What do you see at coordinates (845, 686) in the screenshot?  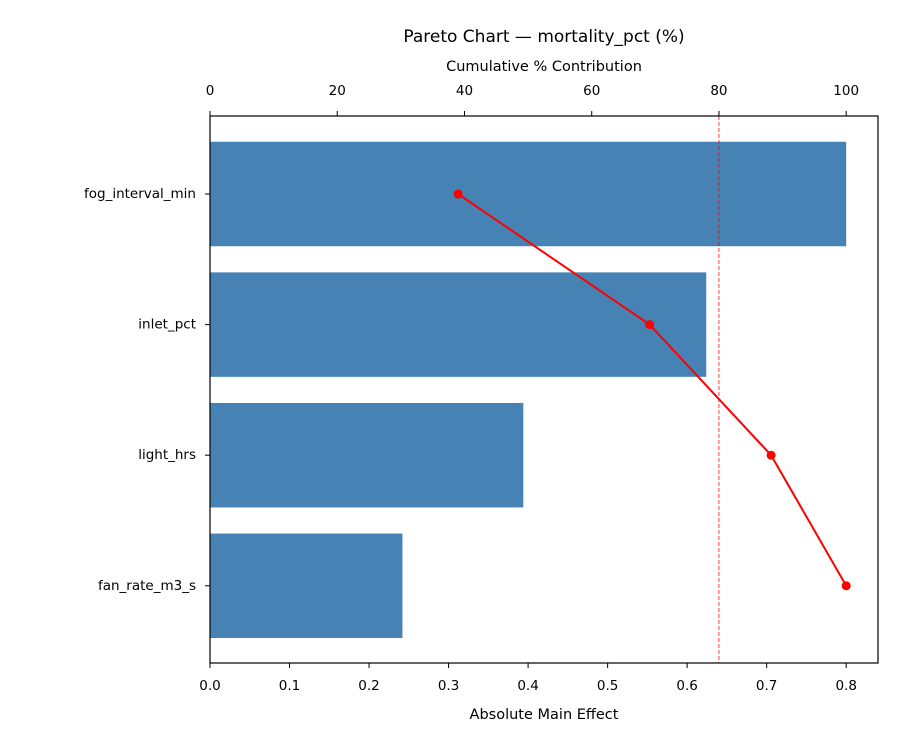 I see `x-tick-label: 0.8` at bounding box center [845, 686].